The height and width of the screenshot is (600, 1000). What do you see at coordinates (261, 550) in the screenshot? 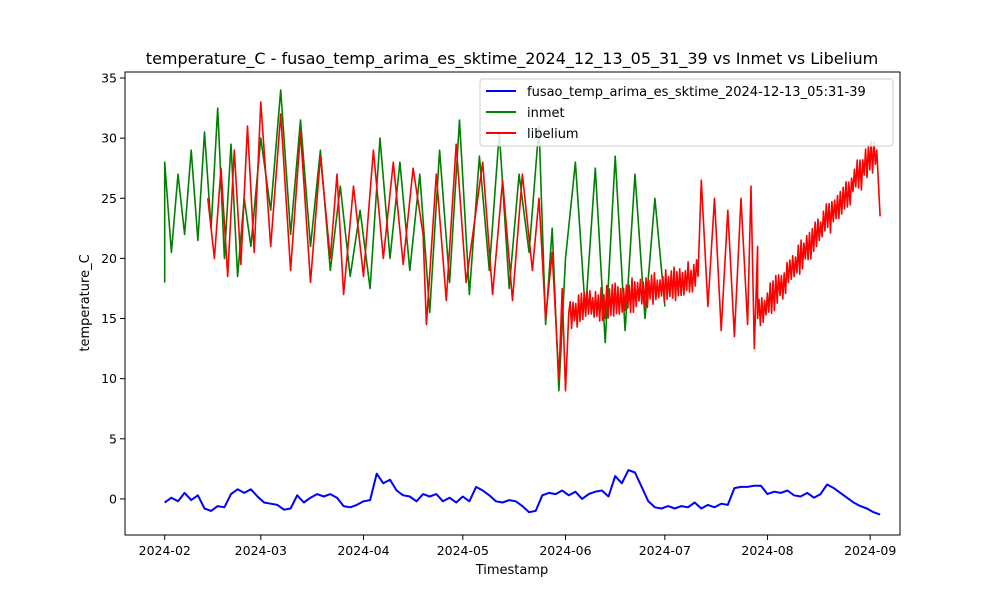
I see `x-tick-label: 2024-03` at bounding box center [261, 550].